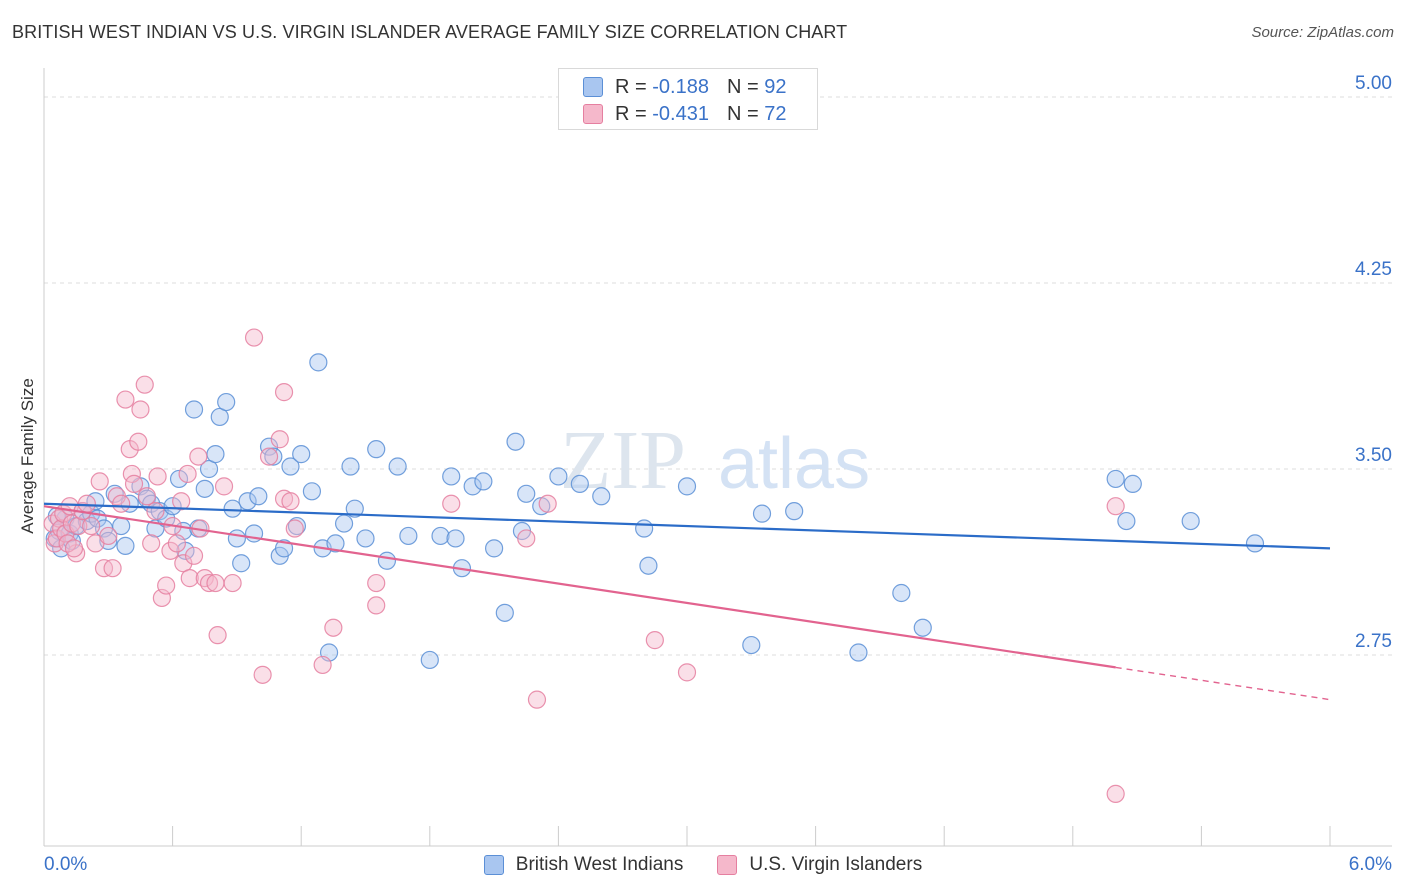 This screenshot has height=892, width=1406. What do you see at coordinates (623, 460) in the screenshot?
I see `watermark-zip: ZIP` at bounding box center [623, 460].